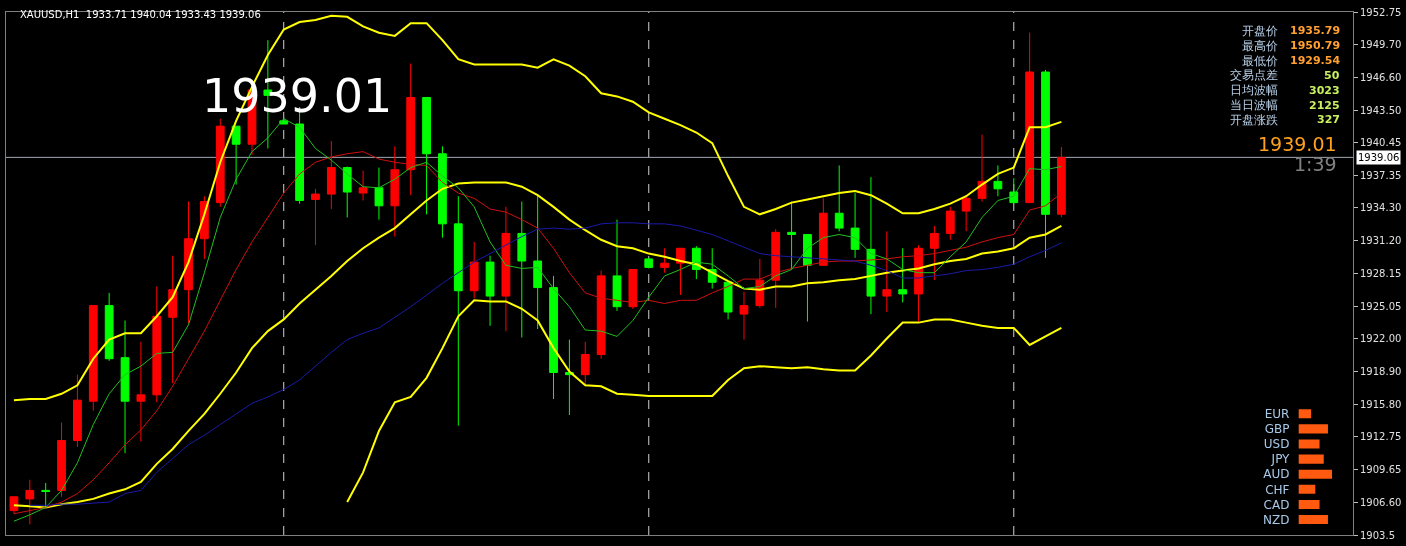 The height and width of the screenshot is (546, 1406). Describe the element at coordinates (1377, 535) in the screenshot. I see `y-tick-label: 1903.5` at that location.